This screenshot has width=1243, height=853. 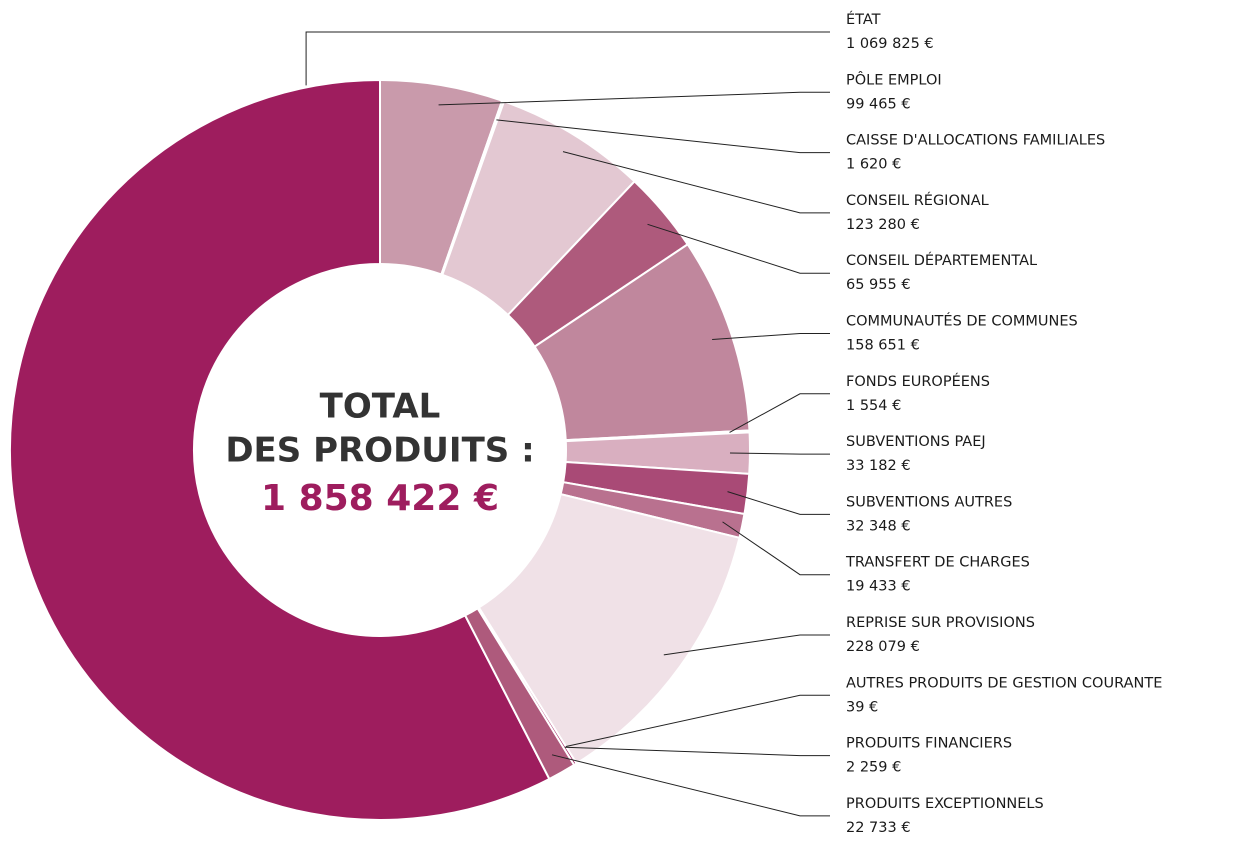 What do you see at coordinates (962, 321) in the screenshot?
I see `legend-label: COMMUNAUTÉS DE COMMUNES` at bounding box center [962, 321].